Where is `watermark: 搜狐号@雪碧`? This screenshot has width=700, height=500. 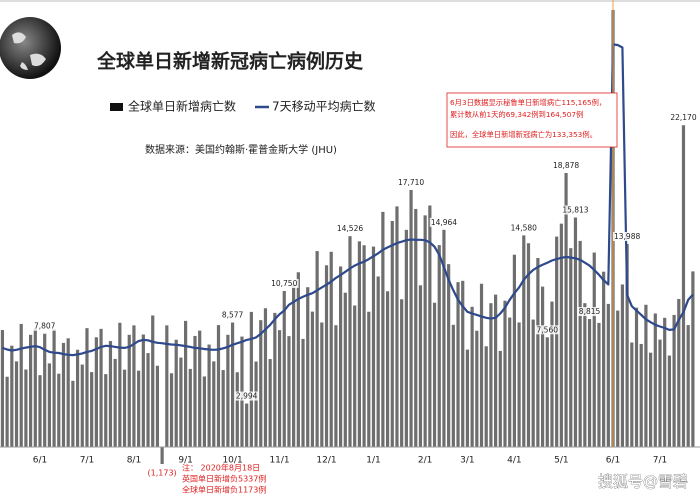
watermark: 搜狐号@雪碧 is located at coordinates (643, 482).